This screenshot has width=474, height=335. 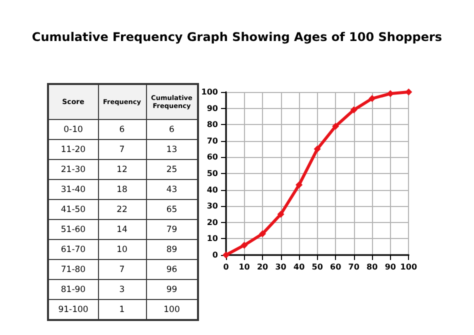 I want to click on category-label: 51-60, so click(x=73, y=230).